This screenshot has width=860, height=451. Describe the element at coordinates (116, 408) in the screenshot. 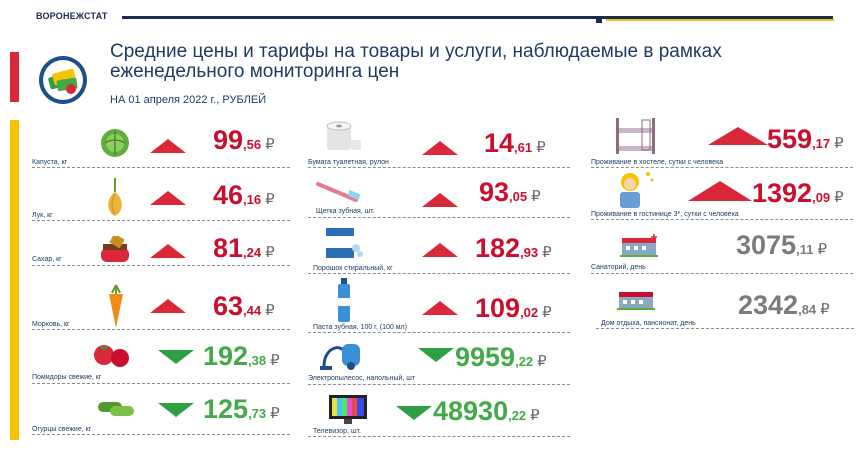

I see `cucumber-icon` at that location.